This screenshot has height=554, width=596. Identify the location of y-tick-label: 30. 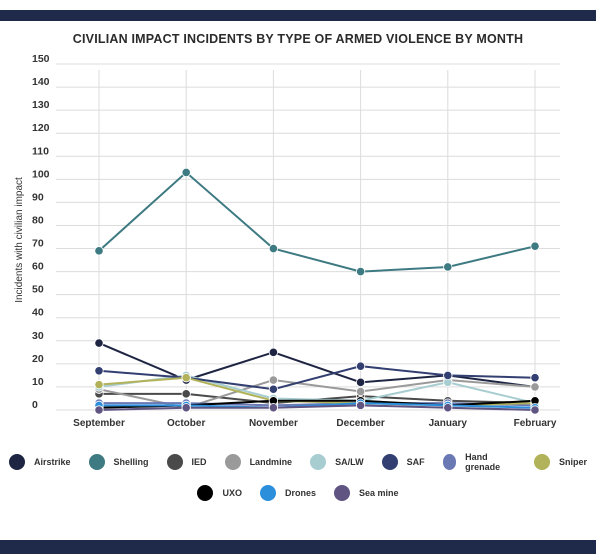
(38, 336).